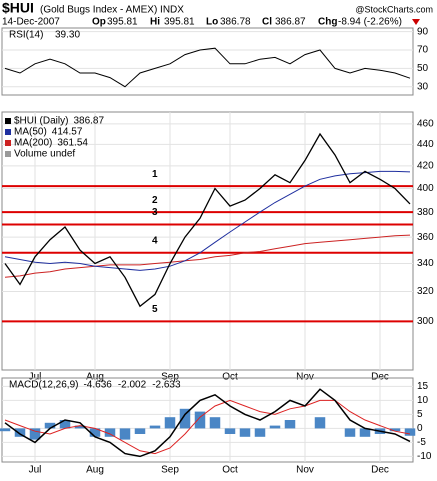  I want to click on y-tick-label: 90, so click(423, 31).